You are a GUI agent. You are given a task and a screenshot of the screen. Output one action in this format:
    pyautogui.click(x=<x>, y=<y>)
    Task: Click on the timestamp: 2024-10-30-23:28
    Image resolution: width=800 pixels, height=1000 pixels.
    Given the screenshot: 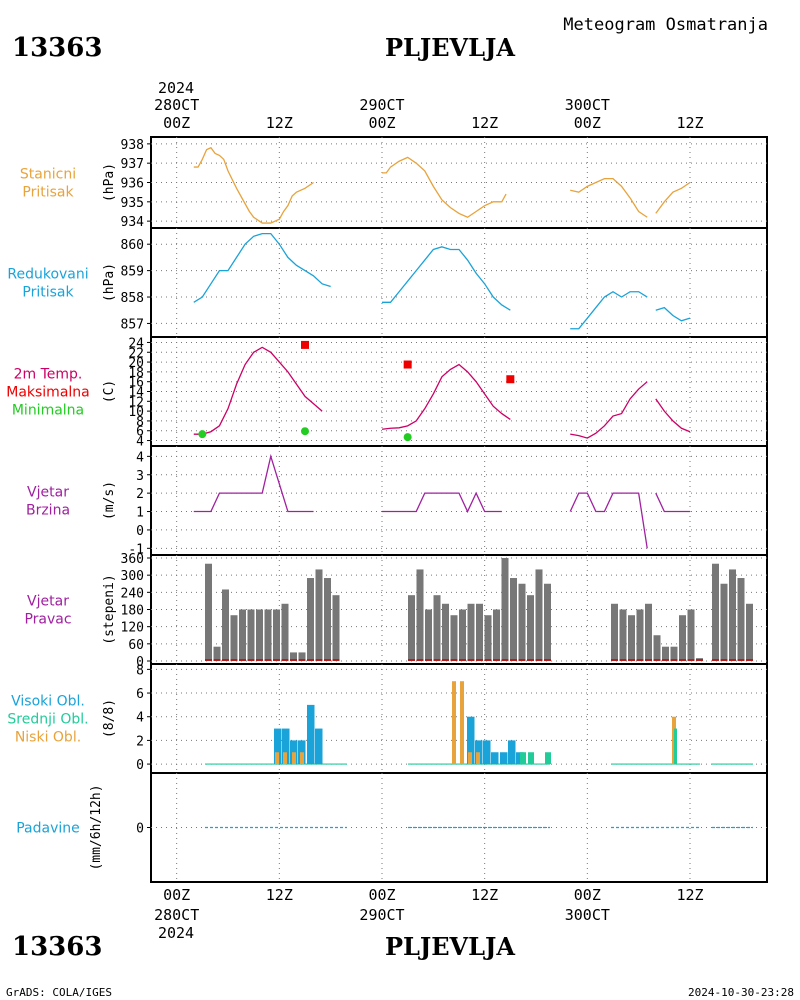 What is the action you would take?
    pyautogui.click(x=741, y=992)
    